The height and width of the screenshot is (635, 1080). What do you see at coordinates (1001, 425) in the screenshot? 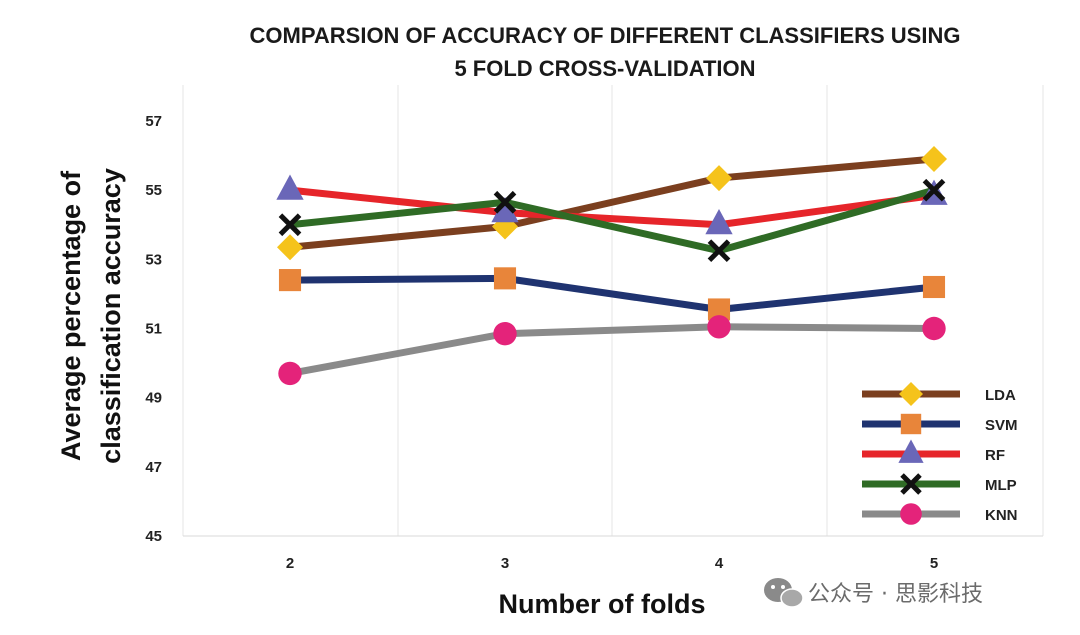
I see `legend-label: SVM` at bounding box center [1001, 425].